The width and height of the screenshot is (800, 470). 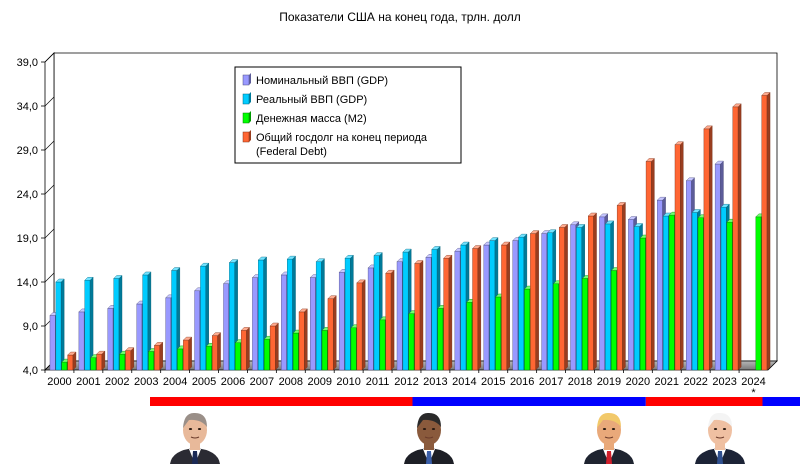 What do you see at coordinates (27, 151) in the screenshot?
I see `y-tick-label: 29,0` at bounding box center [27, 151].